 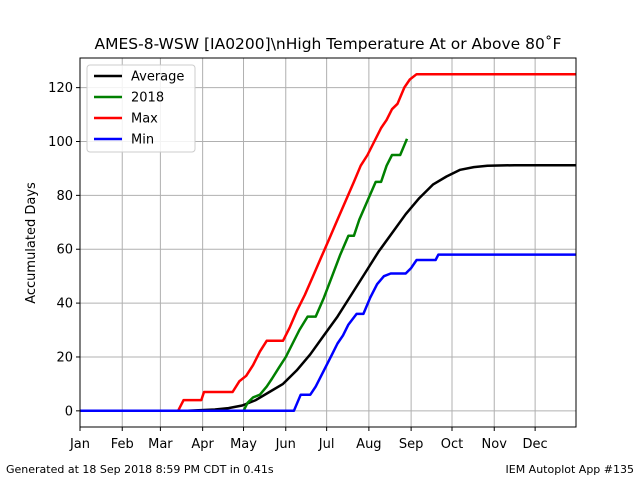 I want to click on y-tick-label: 40, so click(x=64, y=304).